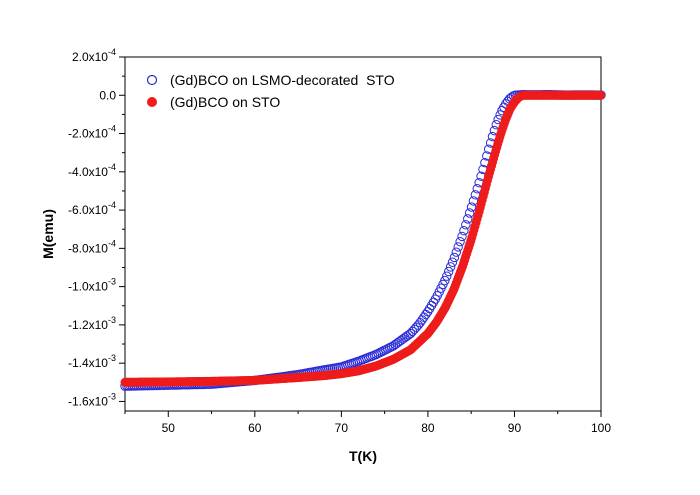  Describe the element at coordinates (92, 246) in the screenshot. I see `y-tick-label: -8.0x10⁻⁴` at that location.